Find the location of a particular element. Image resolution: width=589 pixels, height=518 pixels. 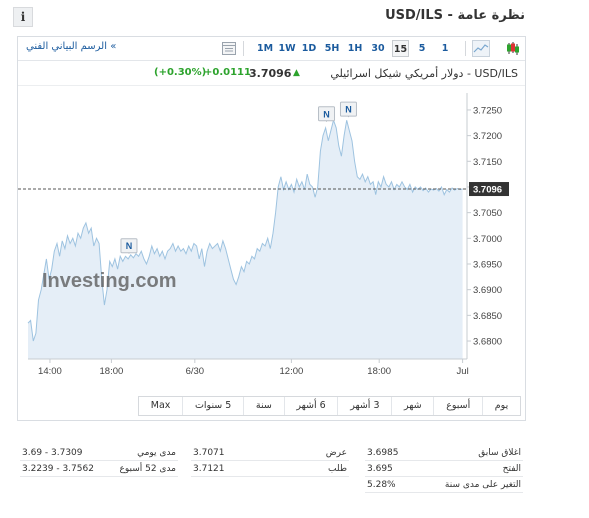

last-price: 3.7096 is located at coordinates (270, 73).